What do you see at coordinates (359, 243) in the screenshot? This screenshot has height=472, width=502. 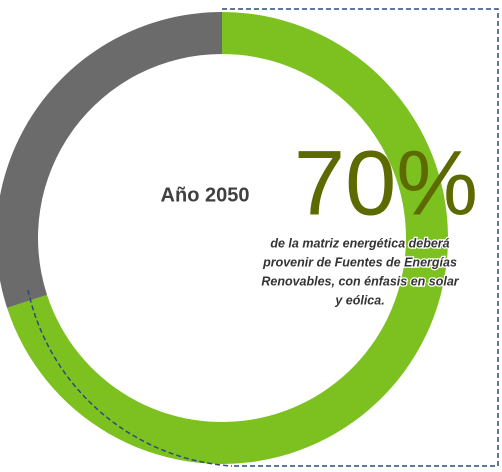 I see `description-line: de la matriz energética deberá` at bounding box center [359, 243].